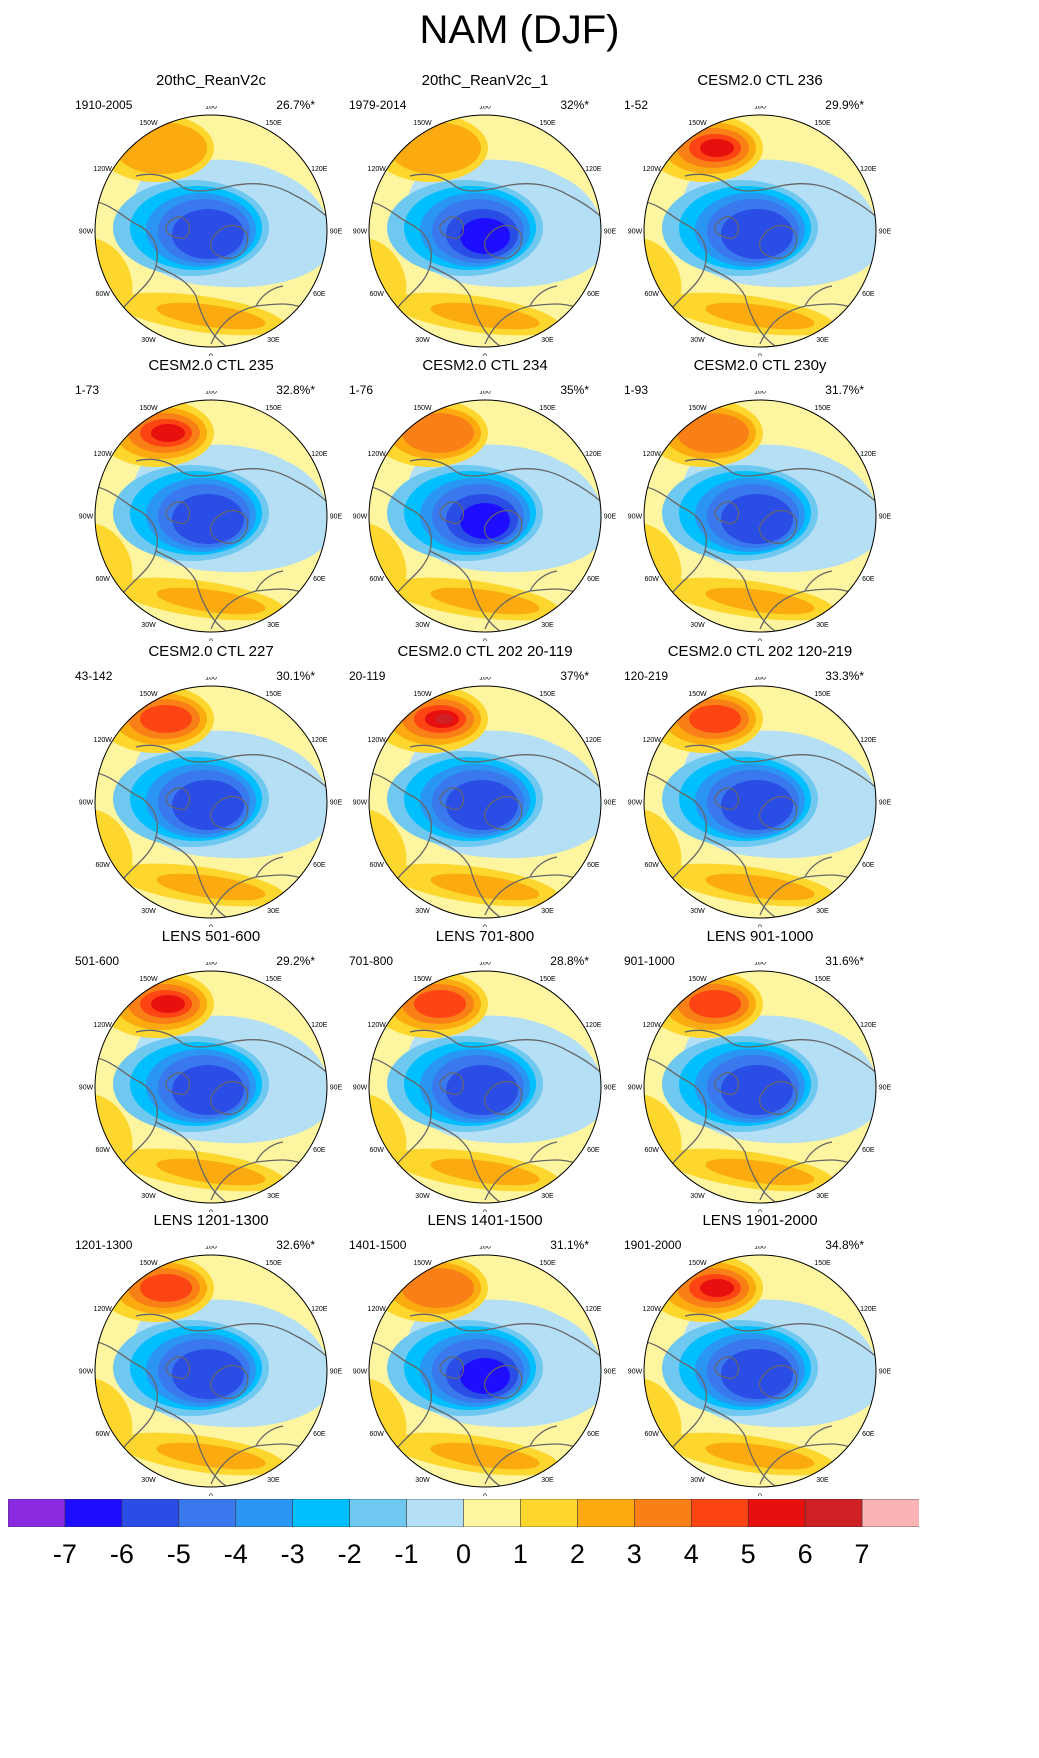  I want to click on panel-title: CESM2.0 CTL 227, so click(211, 651).